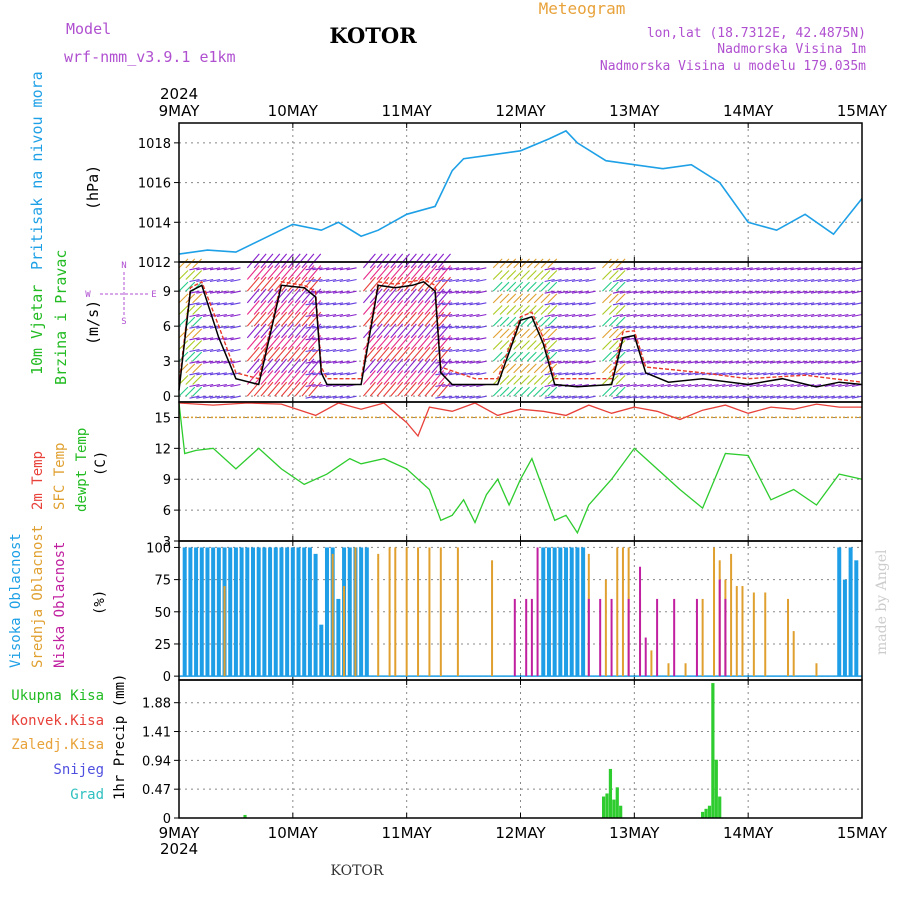 This screenshot has height=900, width=900. Describe the element at coordinates (520, 468) in the screenshot. I see `dewpoint-line` at that location.